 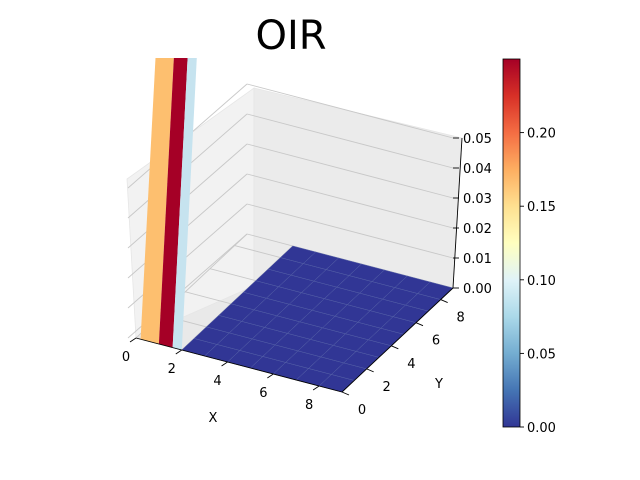 I want to click on chart-title: OIR, so click(x=290, y=36).